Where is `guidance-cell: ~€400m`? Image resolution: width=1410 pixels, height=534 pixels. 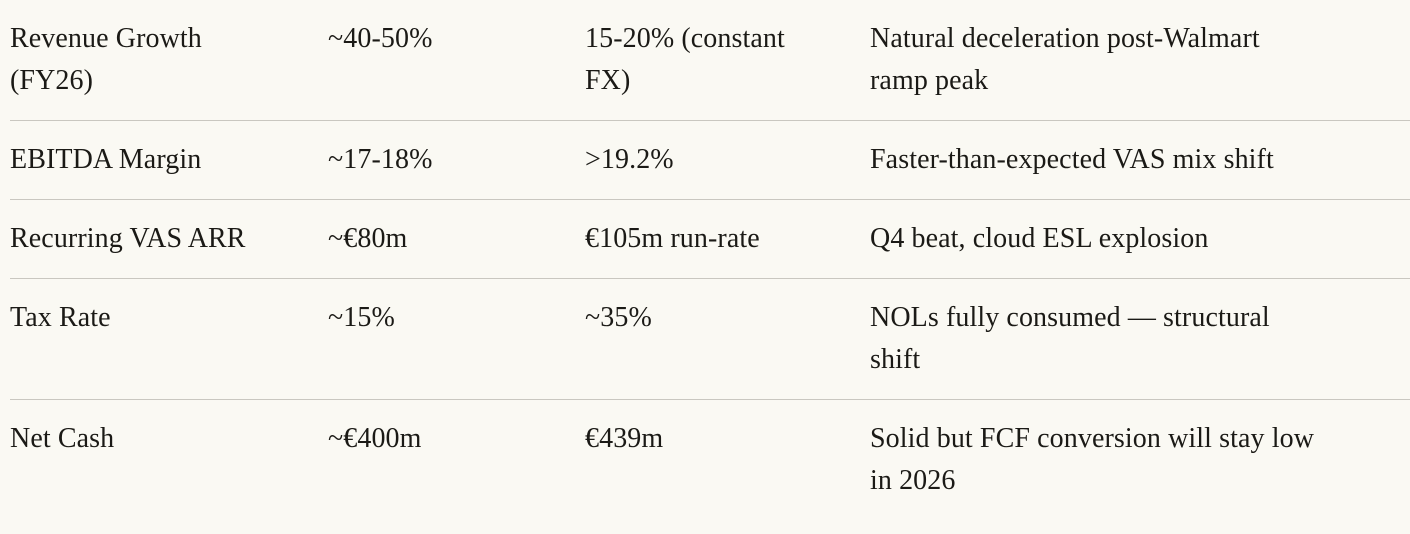
guidance-cell: ~€400m is located at coordinates (456, 459).